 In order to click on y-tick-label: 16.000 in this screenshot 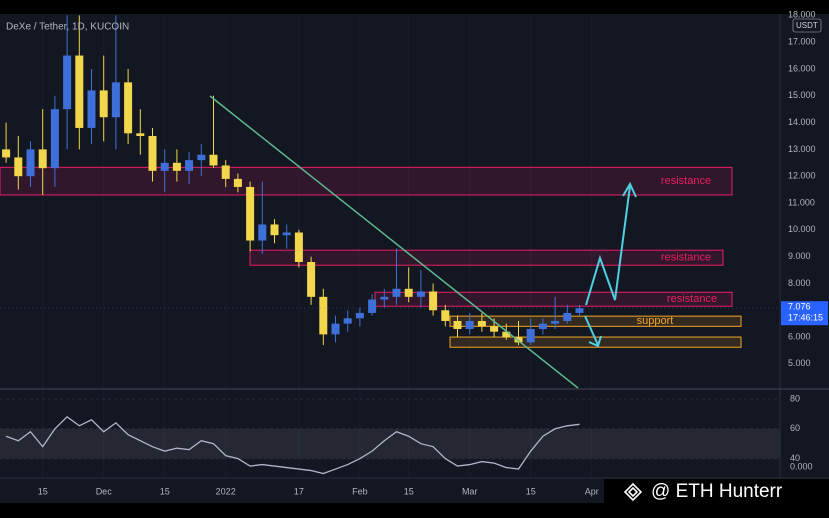, I will do `click(802, 68)`.